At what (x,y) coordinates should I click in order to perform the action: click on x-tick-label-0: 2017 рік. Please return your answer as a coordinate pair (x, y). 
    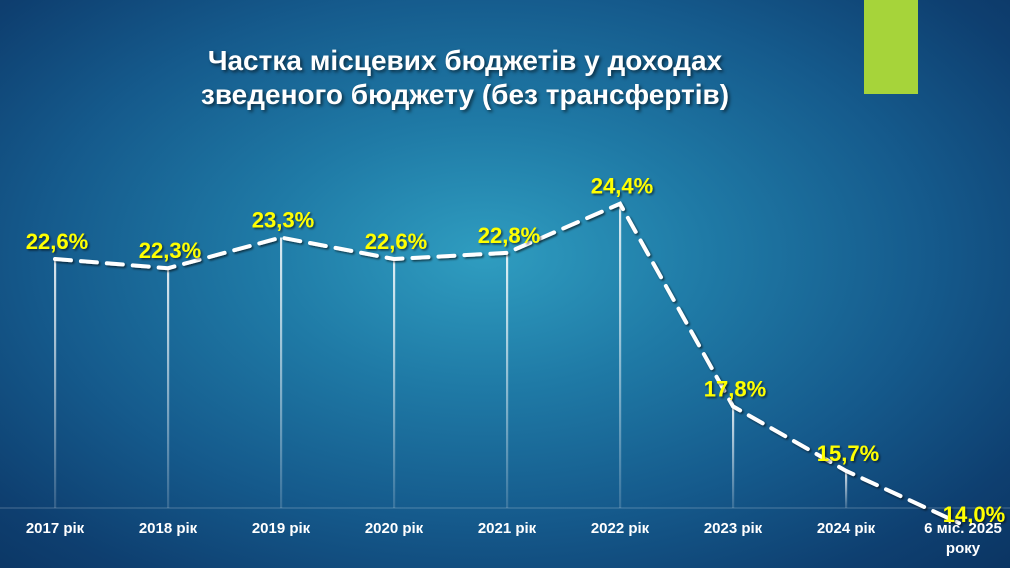
    Looking at the image, I should click on (55, 528).